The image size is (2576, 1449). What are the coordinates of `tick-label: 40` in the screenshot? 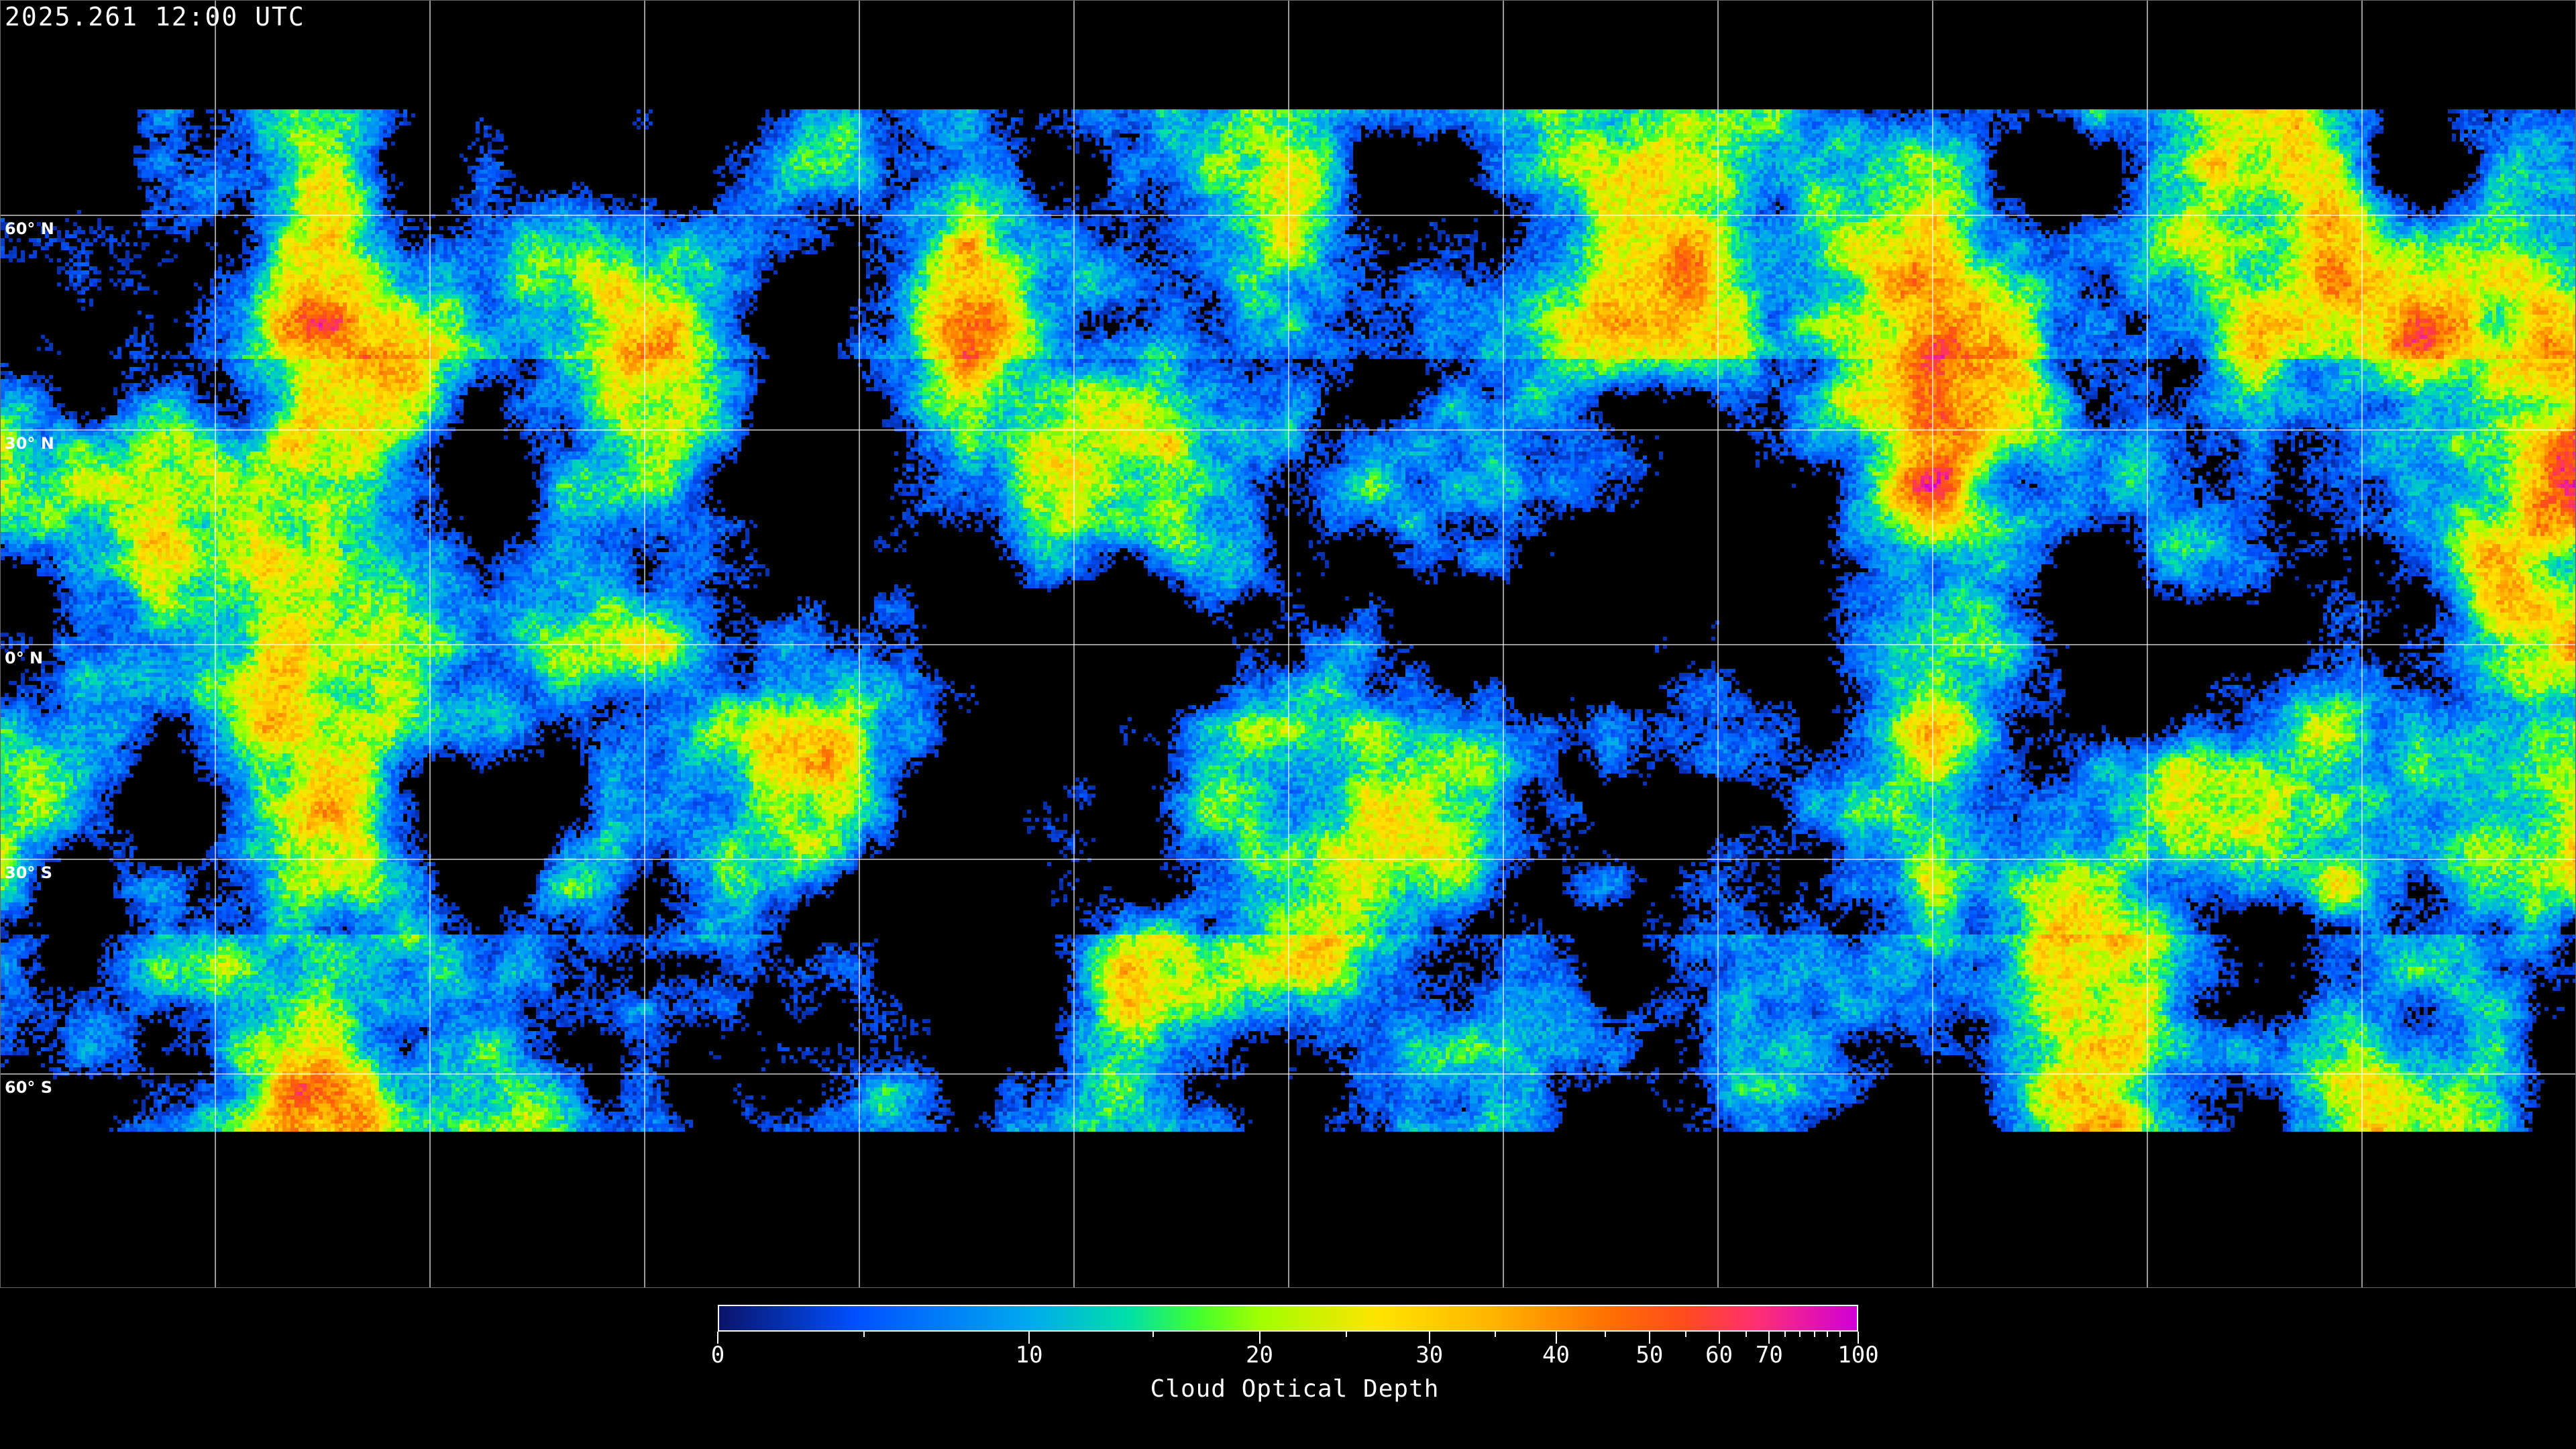 It's located at (1556, 1355).